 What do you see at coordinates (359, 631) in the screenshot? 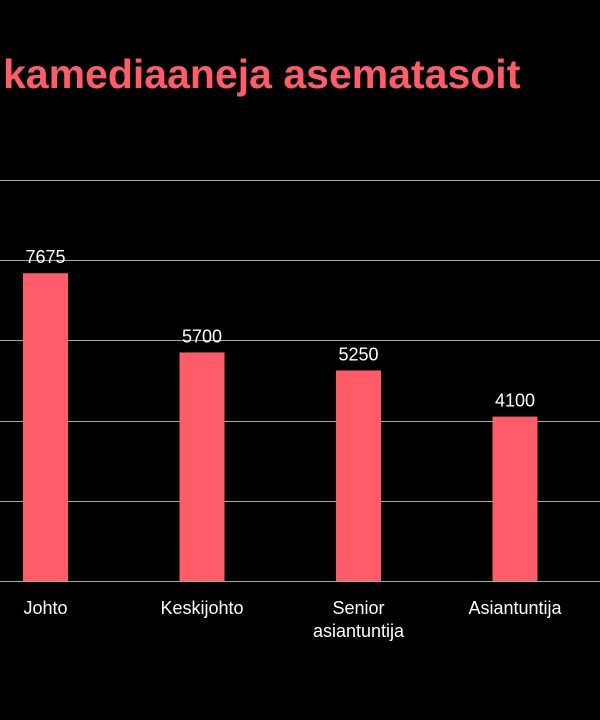
I see `category-label-2-line-1: asiantuntija` at bounding box center [359, 631].